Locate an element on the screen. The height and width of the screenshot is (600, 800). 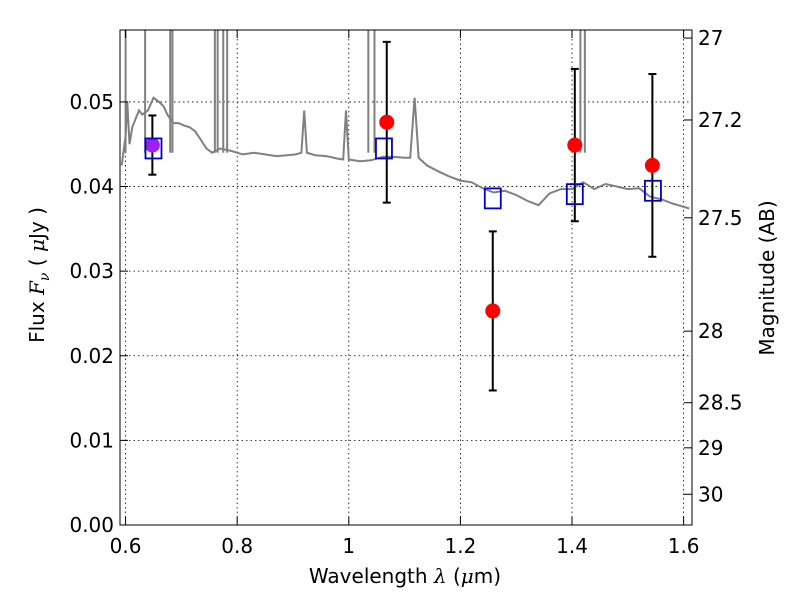
x-axis-label: Wavelength λ (μm) is located at coordinates (405, 576).